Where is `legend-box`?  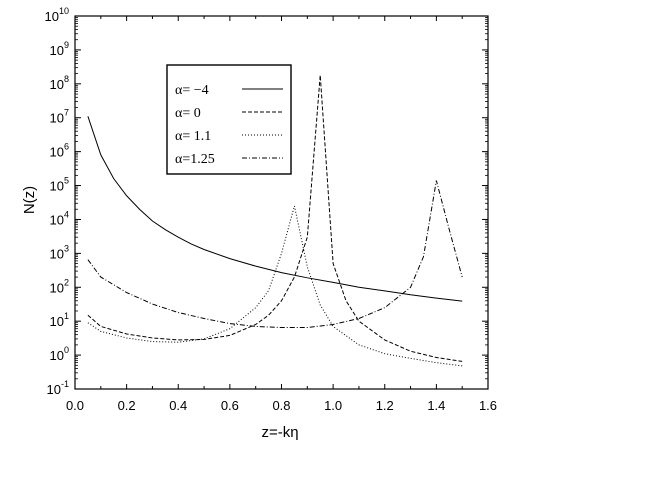
legend-box is located at coordinates (229, 119).